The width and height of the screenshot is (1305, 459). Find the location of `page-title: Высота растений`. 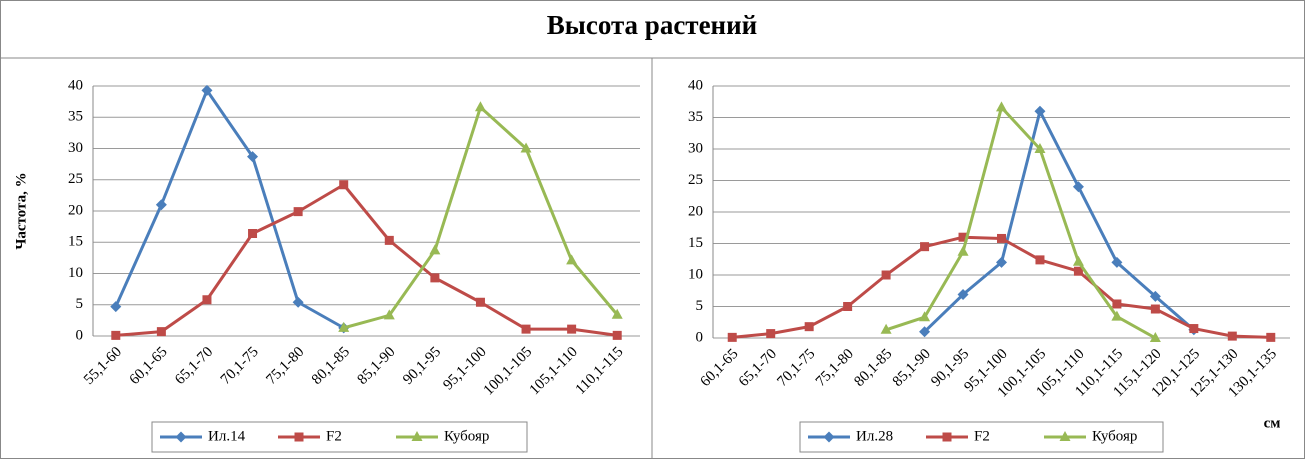

page-title: Высота растений is located at coordinates (652, 25).